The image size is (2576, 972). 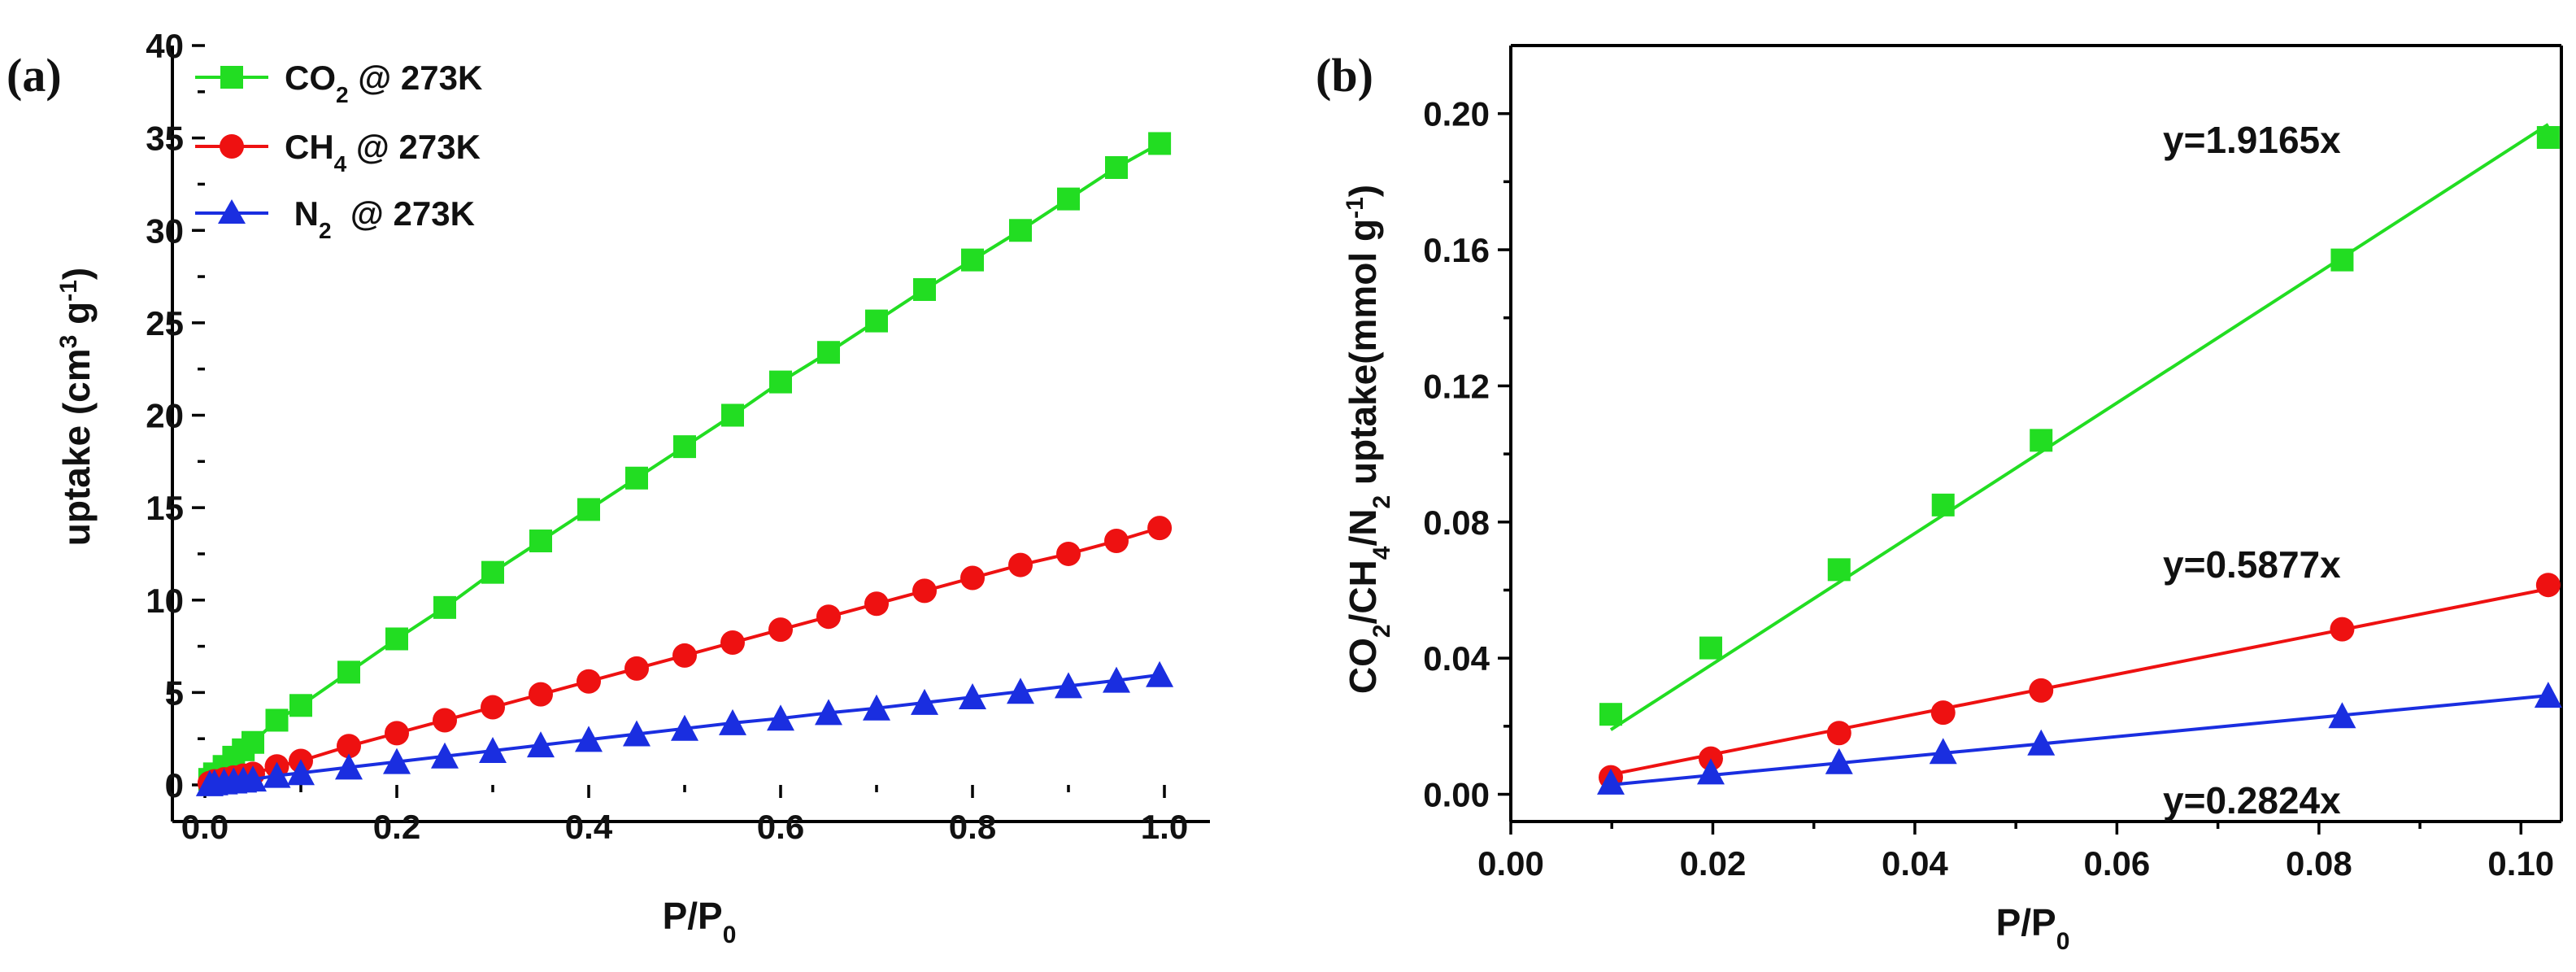 What do you see at coordinates (589, 827) in the screenshot?
I see `panel-a-x-tick-label: 0.4` at bounding box center [589, 827].